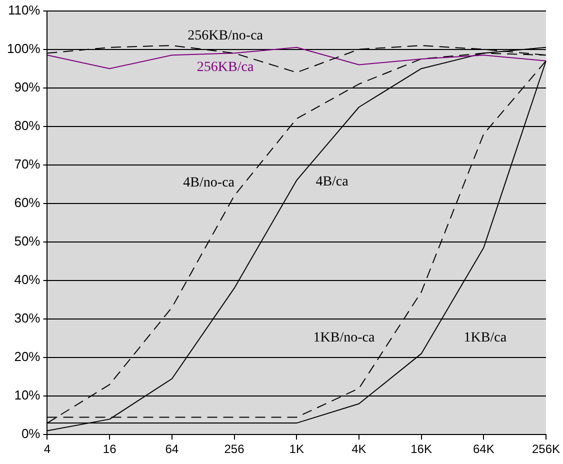 This screenshot has width=563, height=464. What do you see at coordinates (27, 395) in the screenshot?
I see `y-tick-label: 10%` at bounding box center [27, 395].